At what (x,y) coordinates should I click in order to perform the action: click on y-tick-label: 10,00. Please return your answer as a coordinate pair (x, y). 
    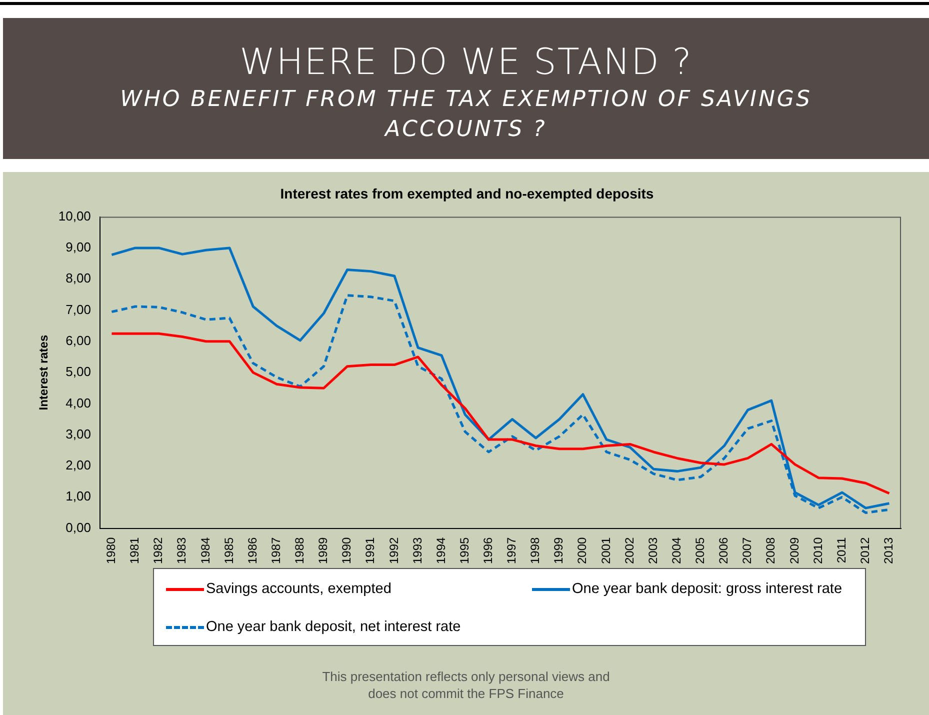
    Looking at the image, I should click on (74, 216).